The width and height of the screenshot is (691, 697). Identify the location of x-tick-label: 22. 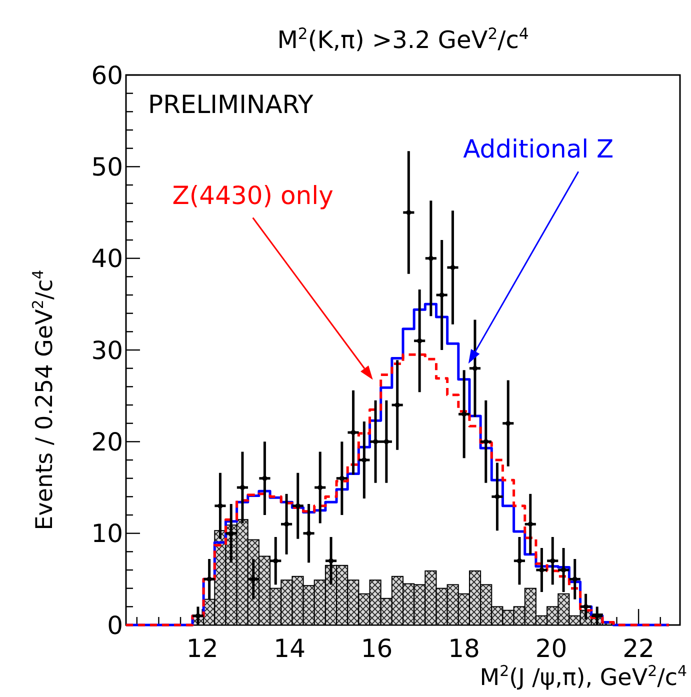
(638, 648).